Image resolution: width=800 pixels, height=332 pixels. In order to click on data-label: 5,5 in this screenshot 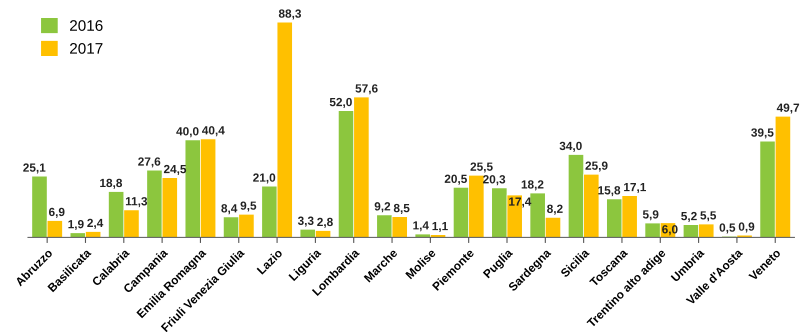, I will do `click(708, 216)`.